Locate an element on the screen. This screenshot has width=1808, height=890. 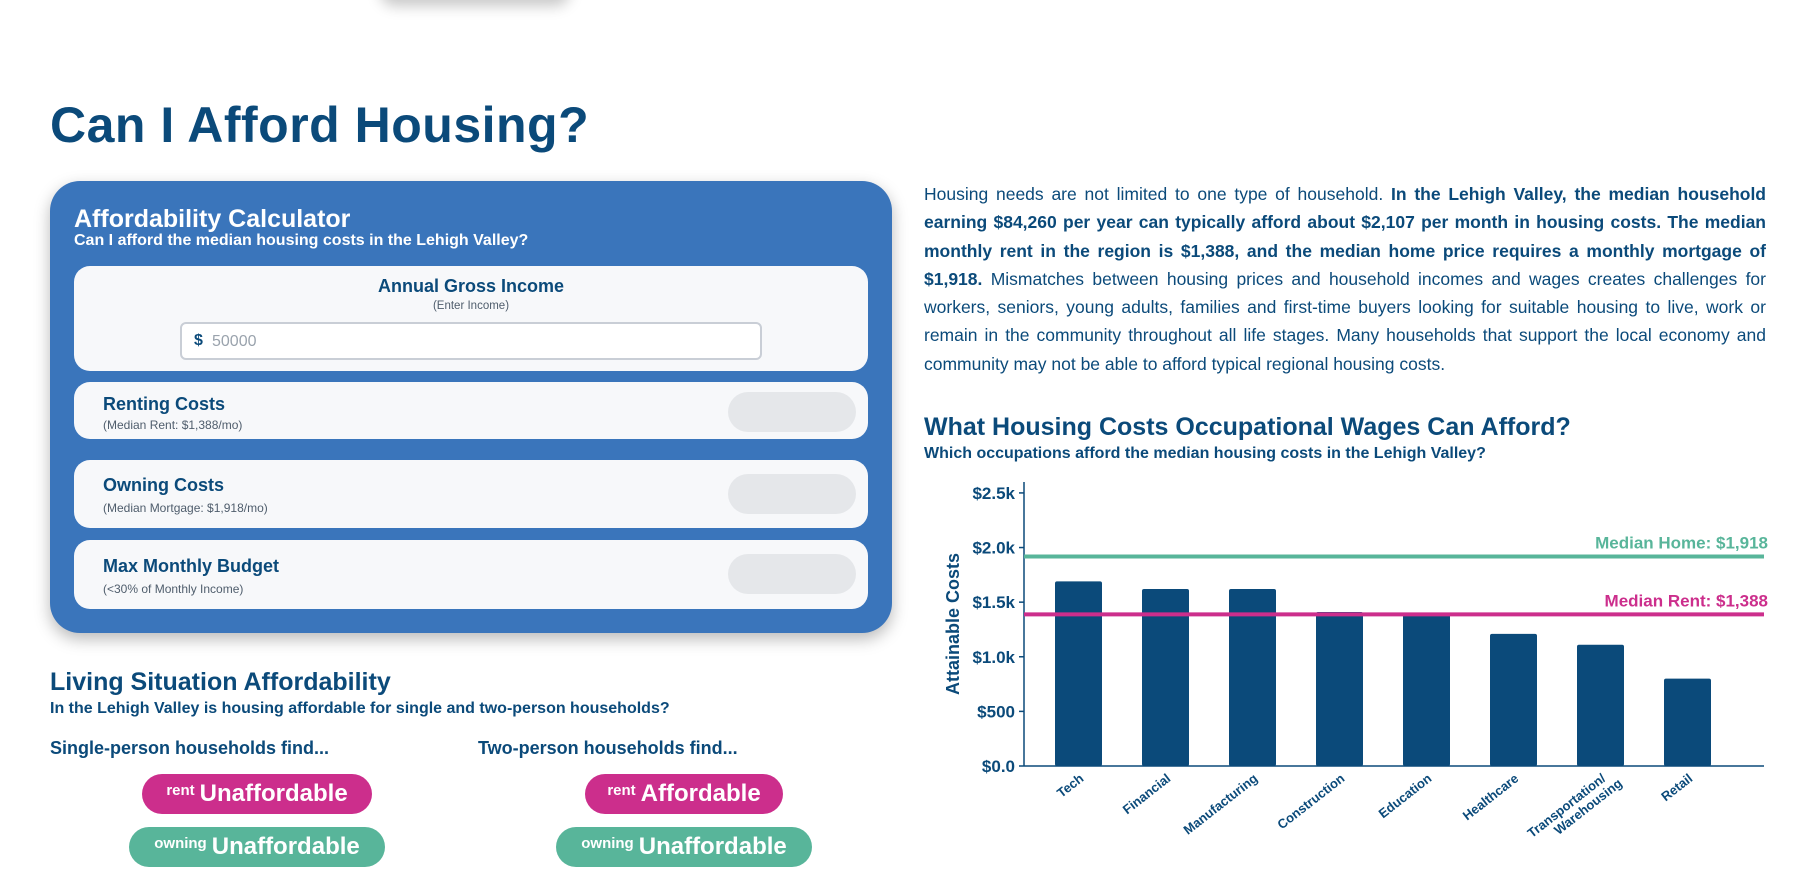
x-tick-label: Transportation/Warehousing is located at coordinates (1575, 807).